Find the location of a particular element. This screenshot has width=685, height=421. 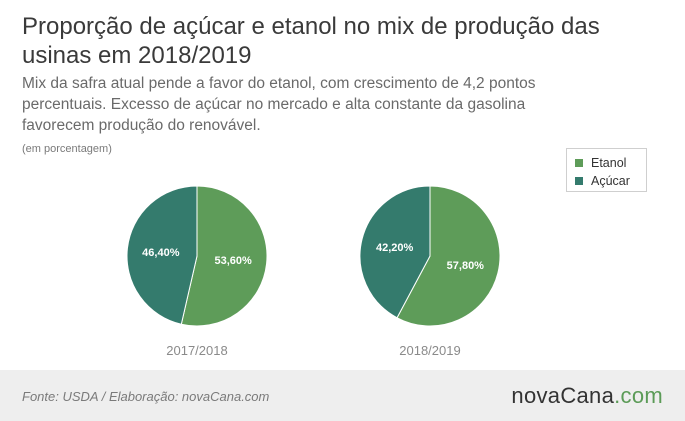

pie-1-label-acucar: 46,40% is located at coordinates (161, 253).